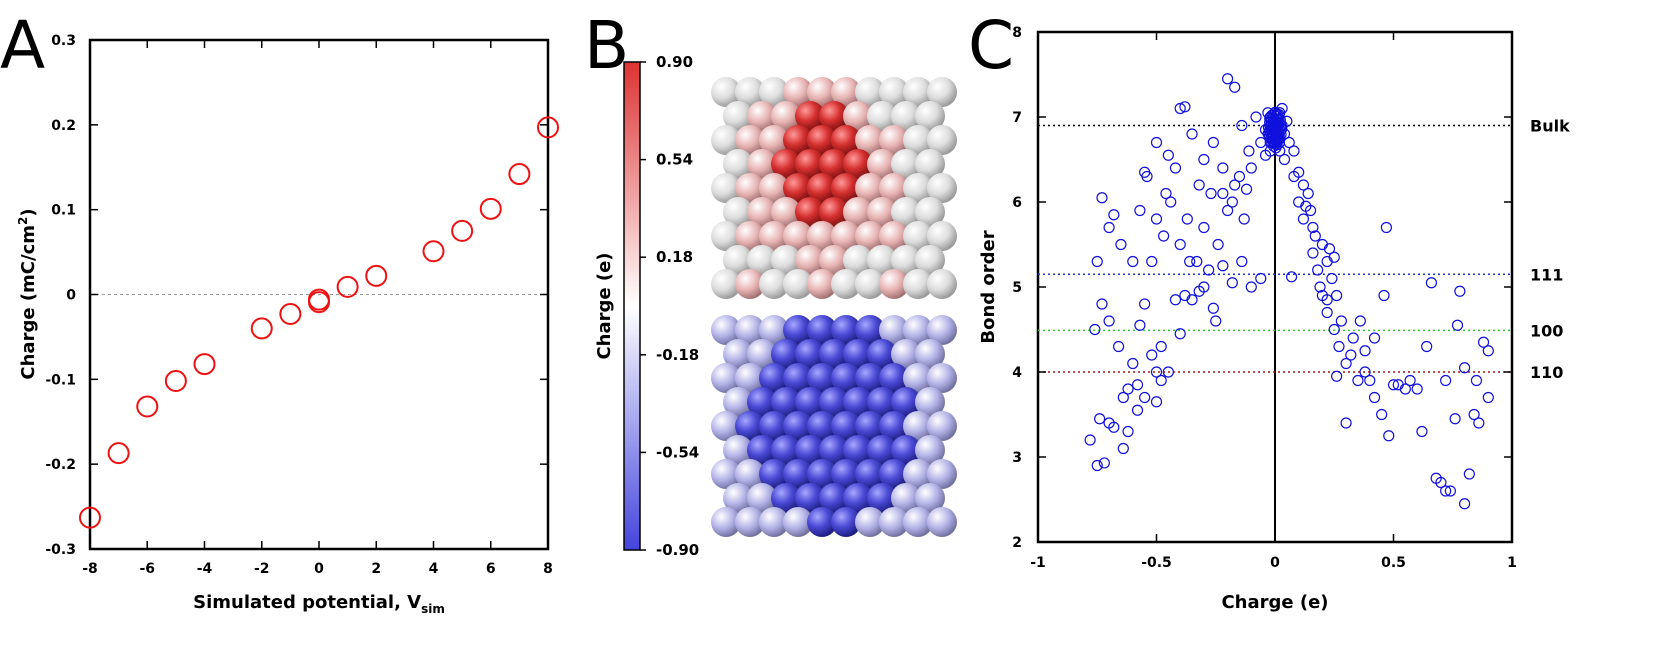 This screenshot has width=1654, height=649. Describe the element at coordinates (60, 550) in the screenshot. I see `panel-a-y-tick-label: -0.3` at that location.